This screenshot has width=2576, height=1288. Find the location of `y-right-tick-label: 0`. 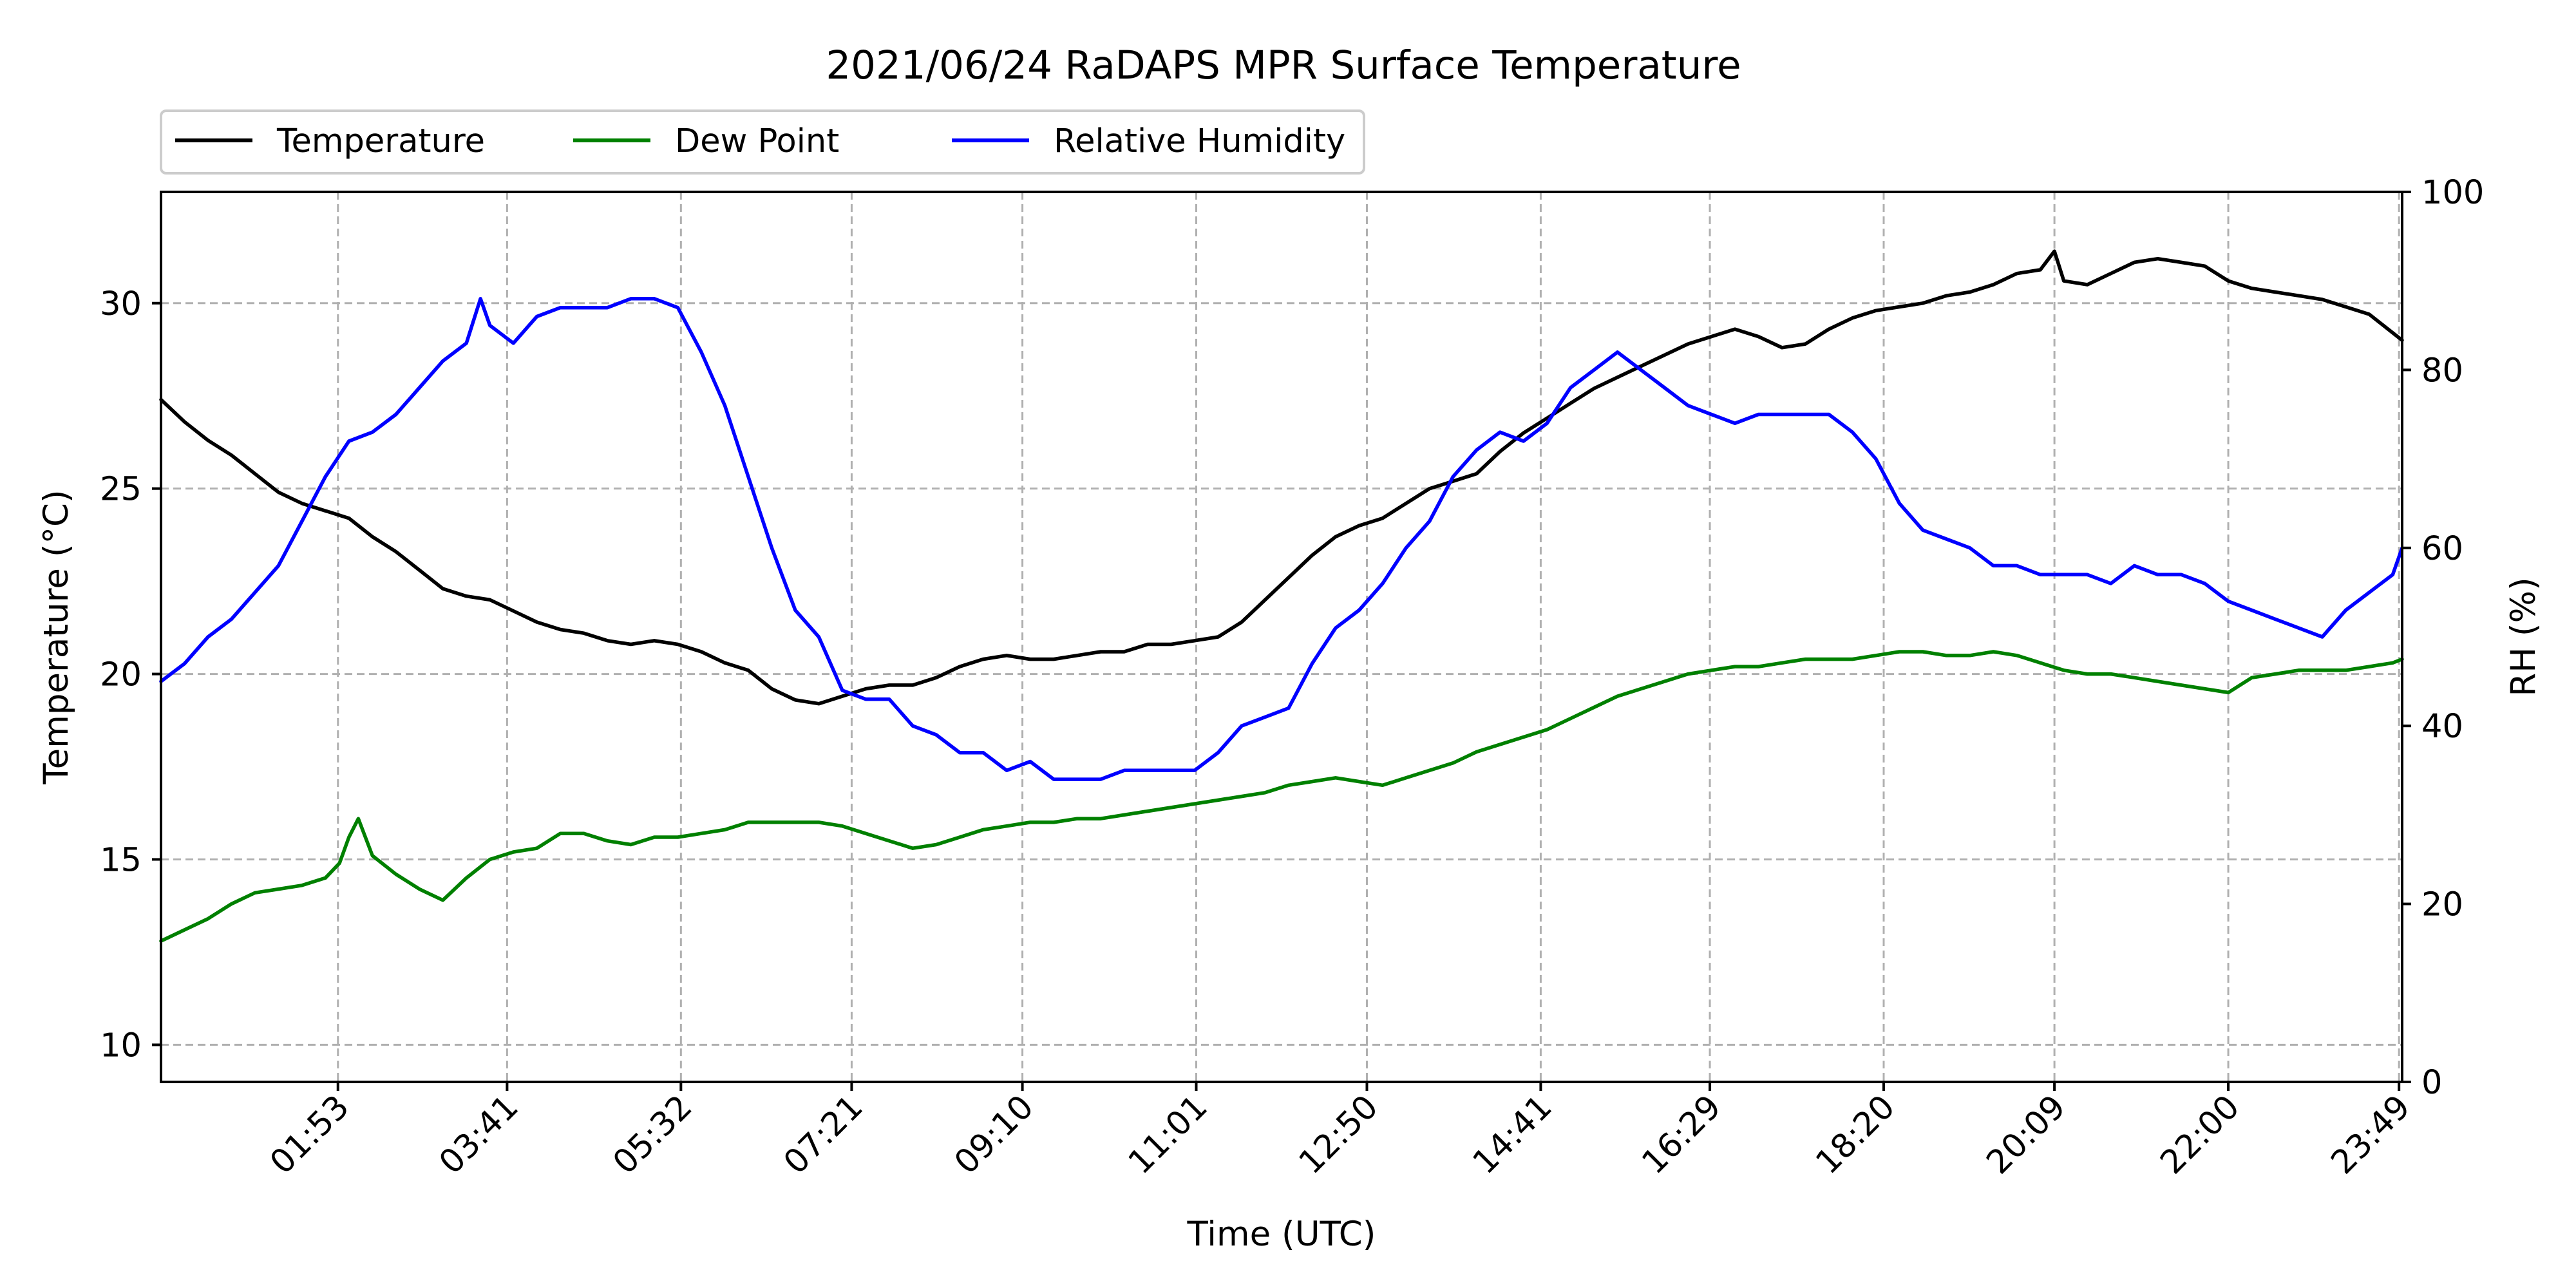

y-right-tick-label: 0 is located at coordinates (2431, 1083).